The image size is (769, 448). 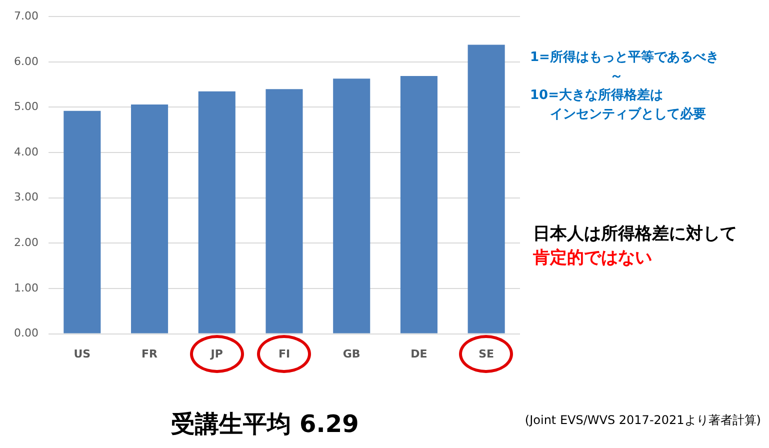 What do you see at coordinates (284, 353) in the screenshot?
I see `x-tick-label: FI` at bounding box center [284, 353].